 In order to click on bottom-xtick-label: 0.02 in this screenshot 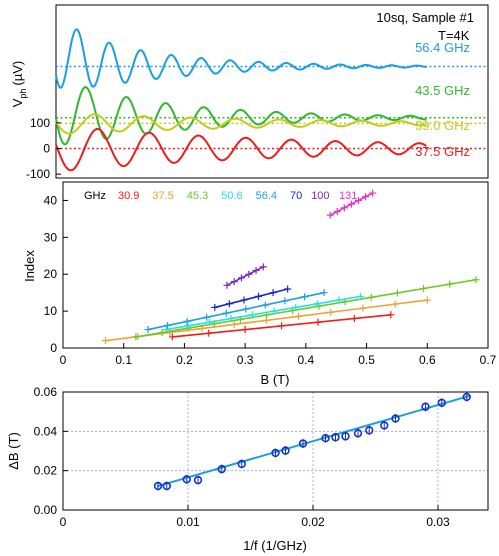, I will do `click(313, 522)`.